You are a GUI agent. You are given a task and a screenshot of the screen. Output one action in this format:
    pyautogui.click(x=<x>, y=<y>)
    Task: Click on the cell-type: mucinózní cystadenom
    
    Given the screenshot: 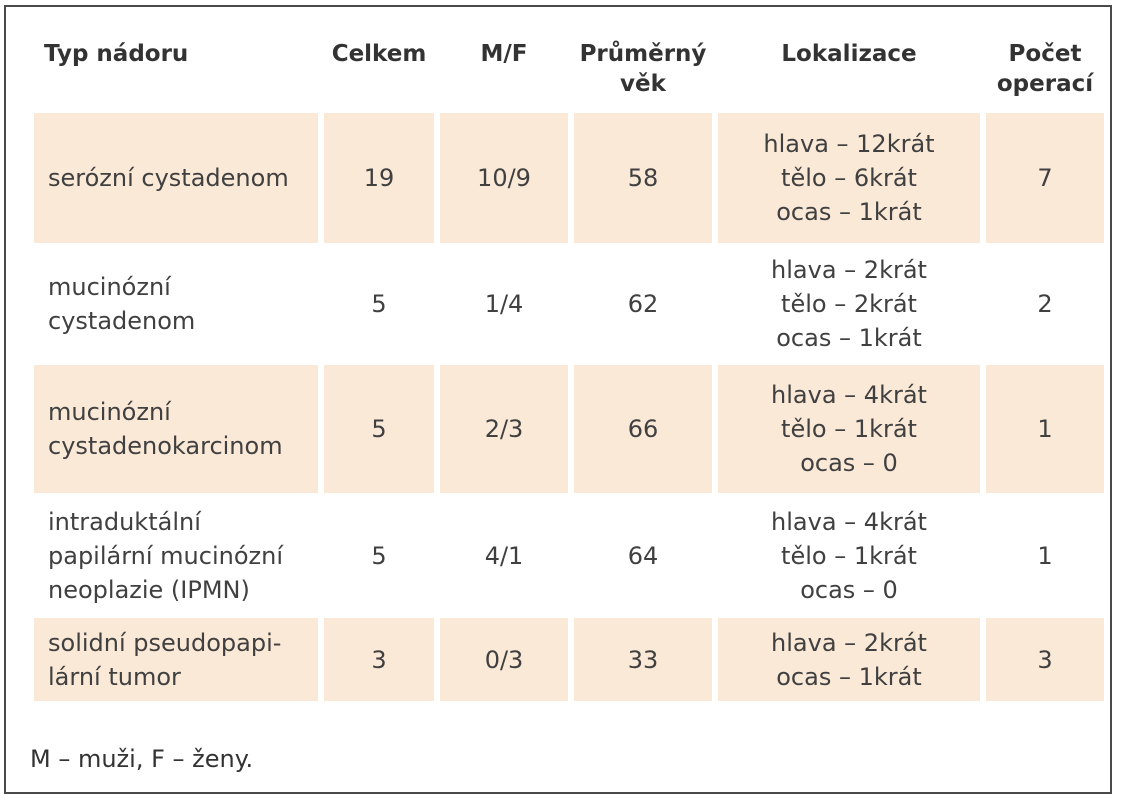 What is the action you would take?
    pyautogui.click(x=176, y=304)
    